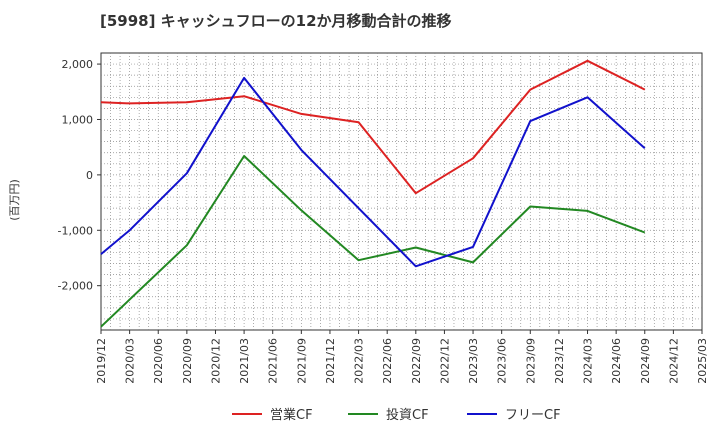  I want to click on legend-label: 投資CF, so click(407, 415).